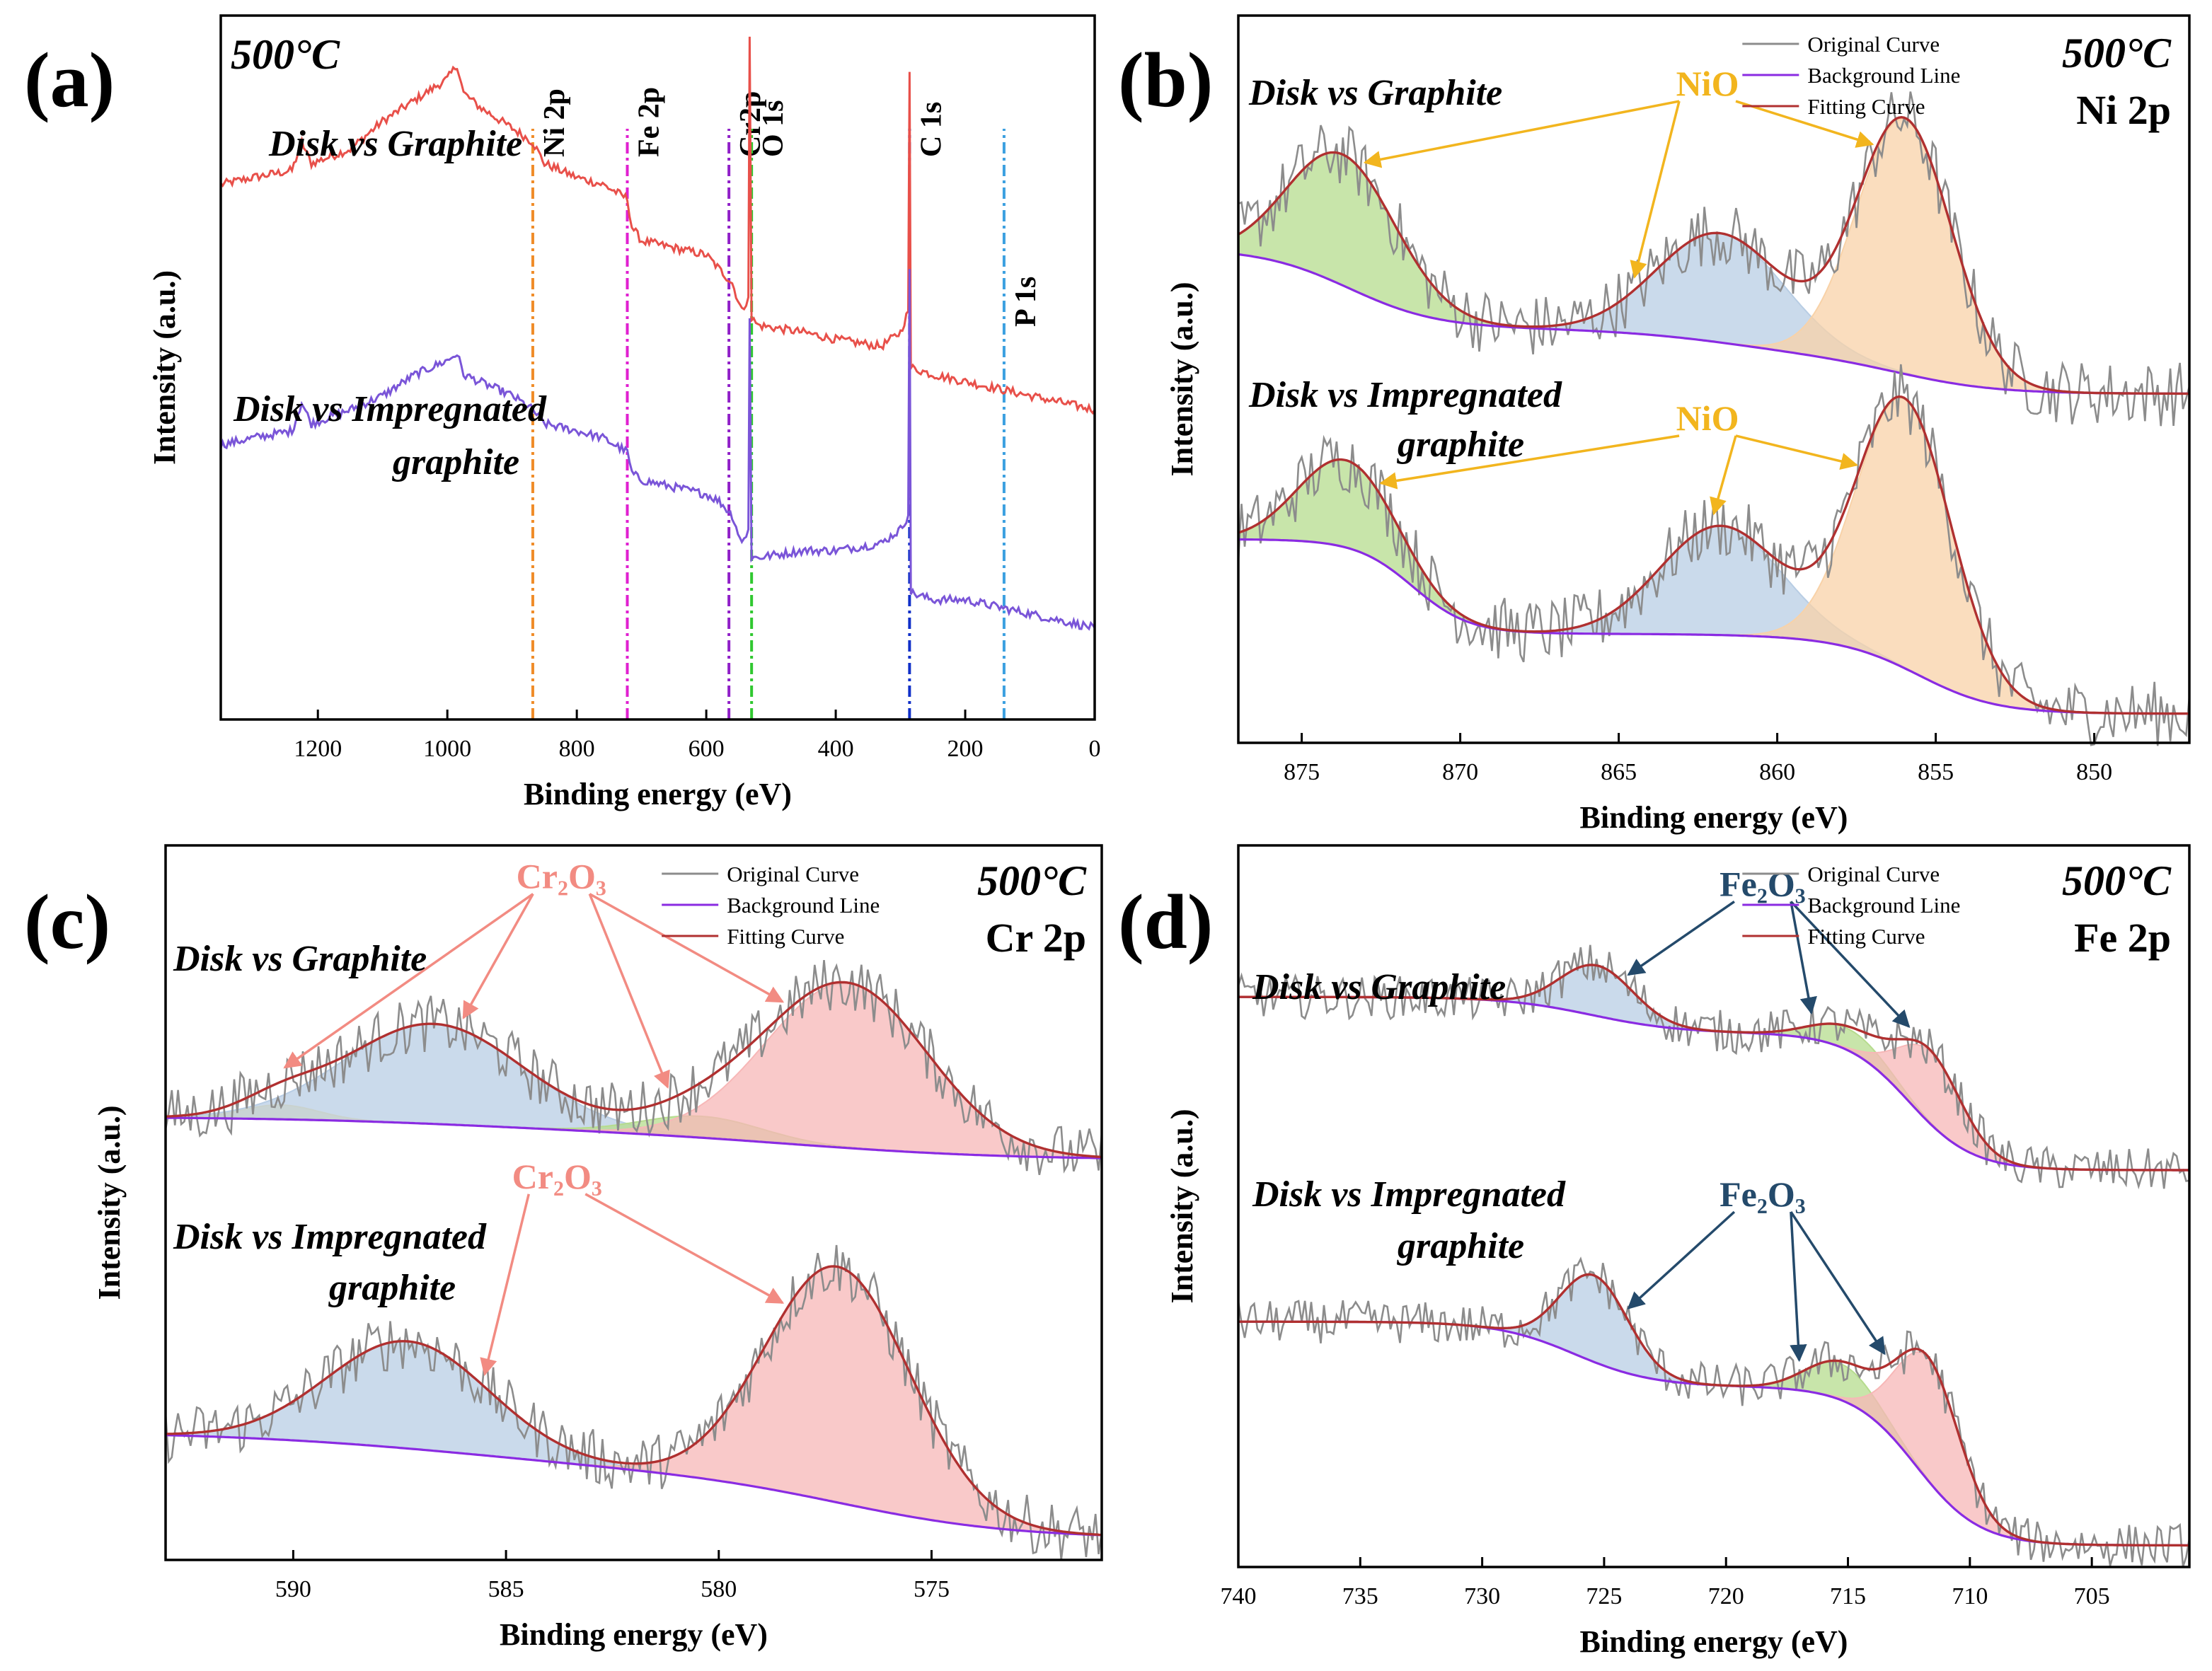  I want to click on x-tick-label: 400, so click(836, 749).